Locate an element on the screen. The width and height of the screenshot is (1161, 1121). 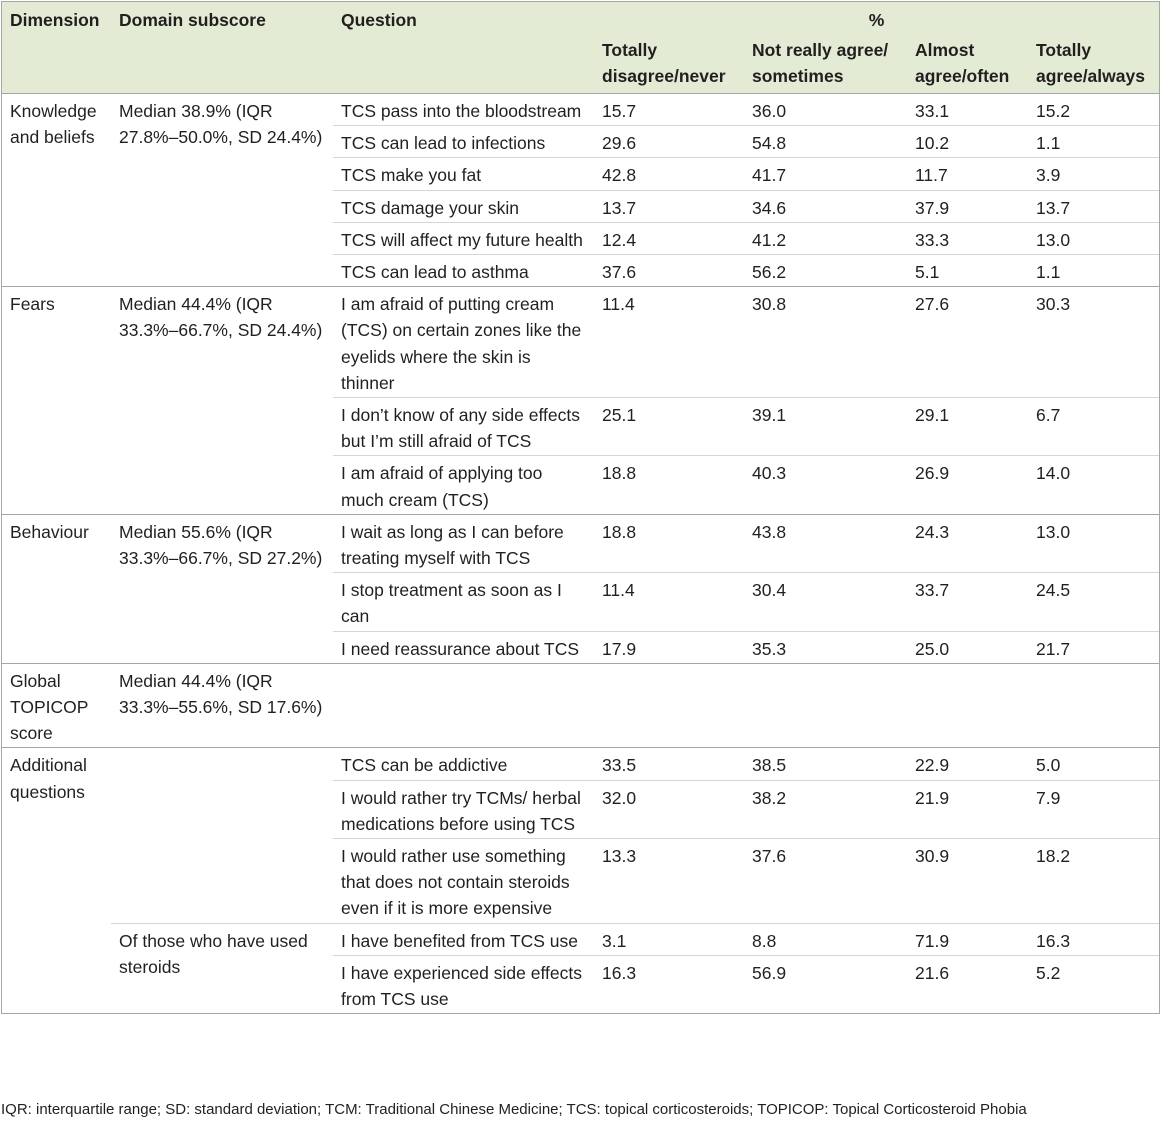
question-cell: TCS can lead to infections is located at coordinates (463, 141).